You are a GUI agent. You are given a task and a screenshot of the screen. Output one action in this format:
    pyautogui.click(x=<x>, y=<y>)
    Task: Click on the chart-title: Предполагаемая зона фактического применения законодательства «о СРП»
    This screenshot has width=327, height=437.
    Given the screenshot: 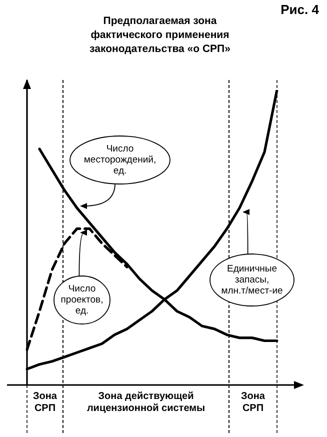 What is the action you would take?
    pyautogui.click(x=160, y=35)
    